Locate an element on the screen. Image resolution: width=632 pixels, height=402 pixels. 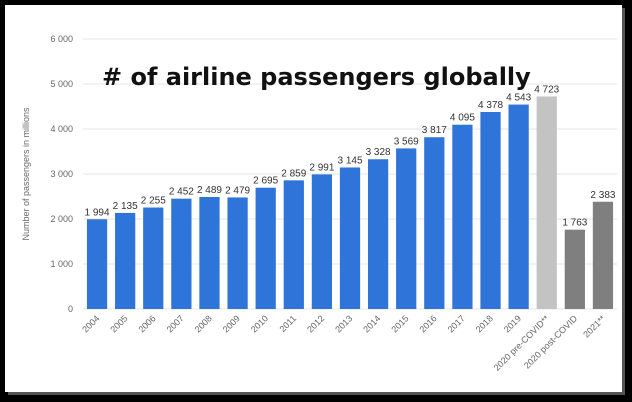
bar-value-label: 4 723 is located at coordinates (546, 89).